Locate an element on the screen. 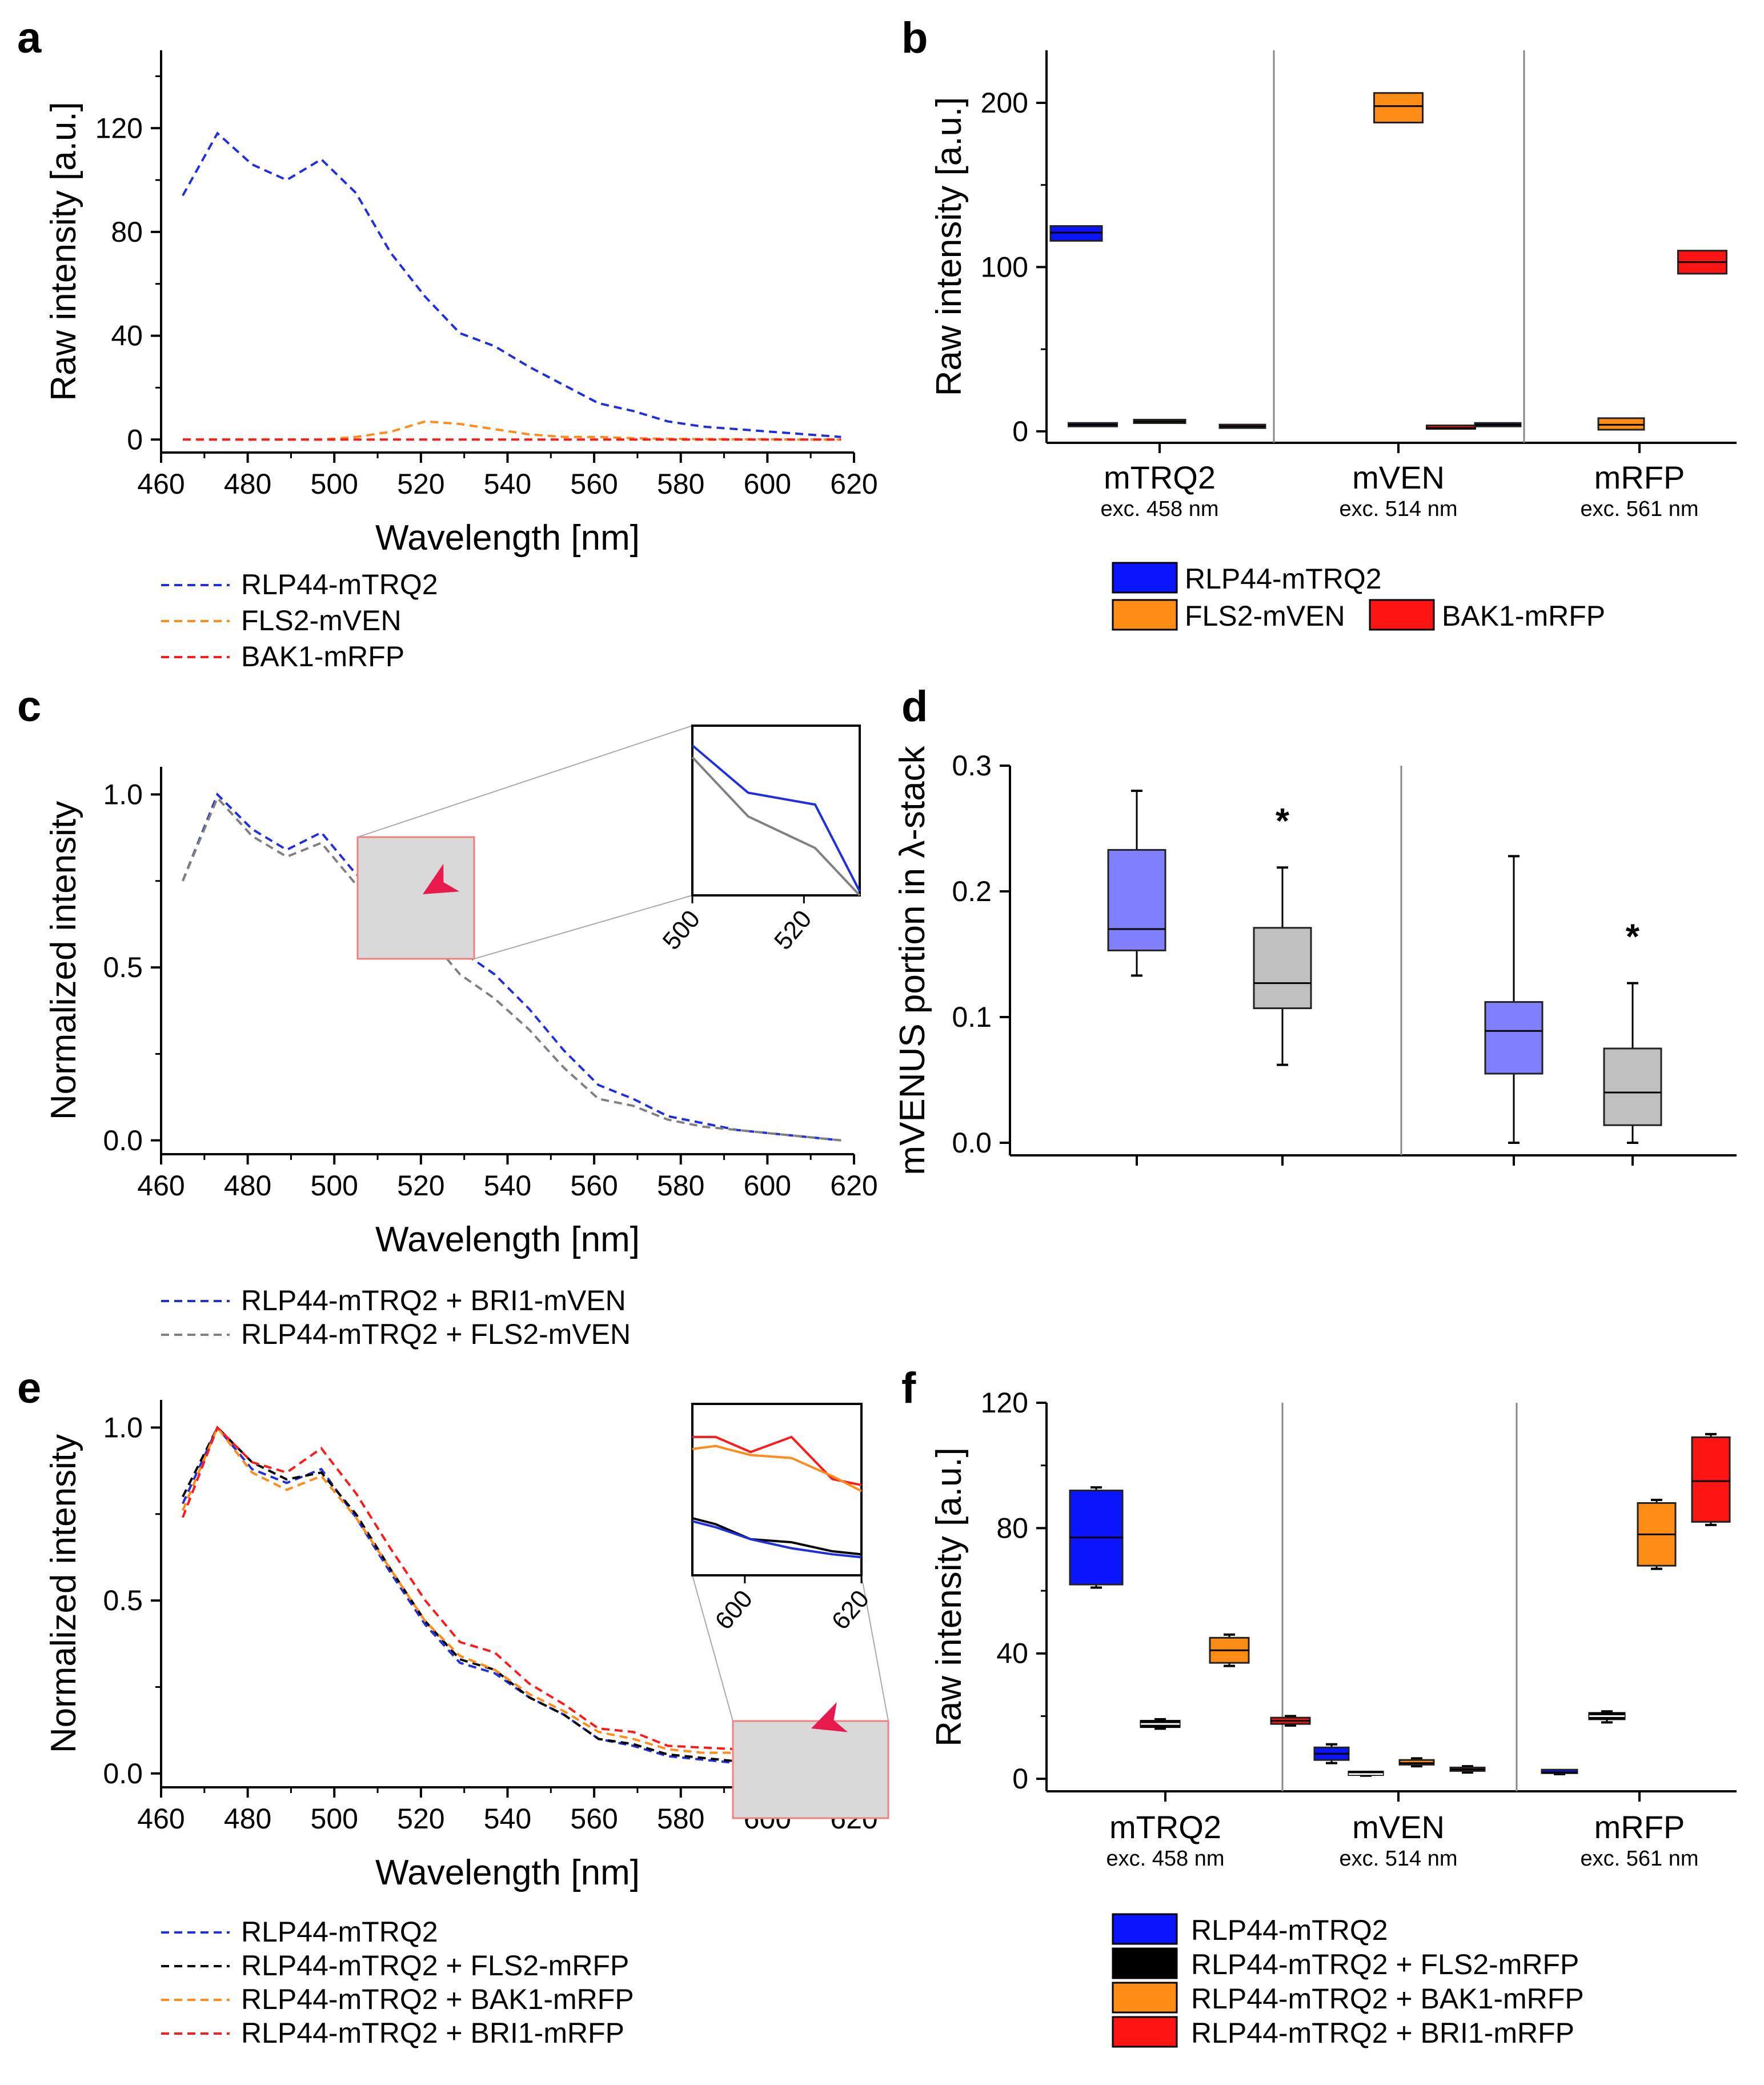 The height and width of the screenshot is (2085, 1764). y-tick-label: 1.0 is located at coordinates (123, 1427).